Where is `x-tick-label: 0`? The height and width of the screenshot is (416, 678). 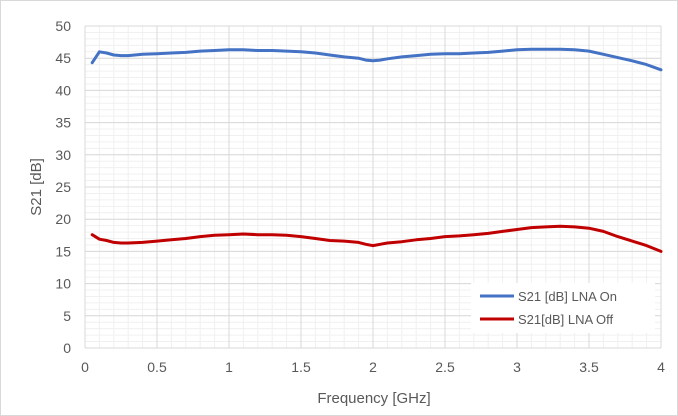
x-tick-label: 0 is located at coordinates (85, 367).